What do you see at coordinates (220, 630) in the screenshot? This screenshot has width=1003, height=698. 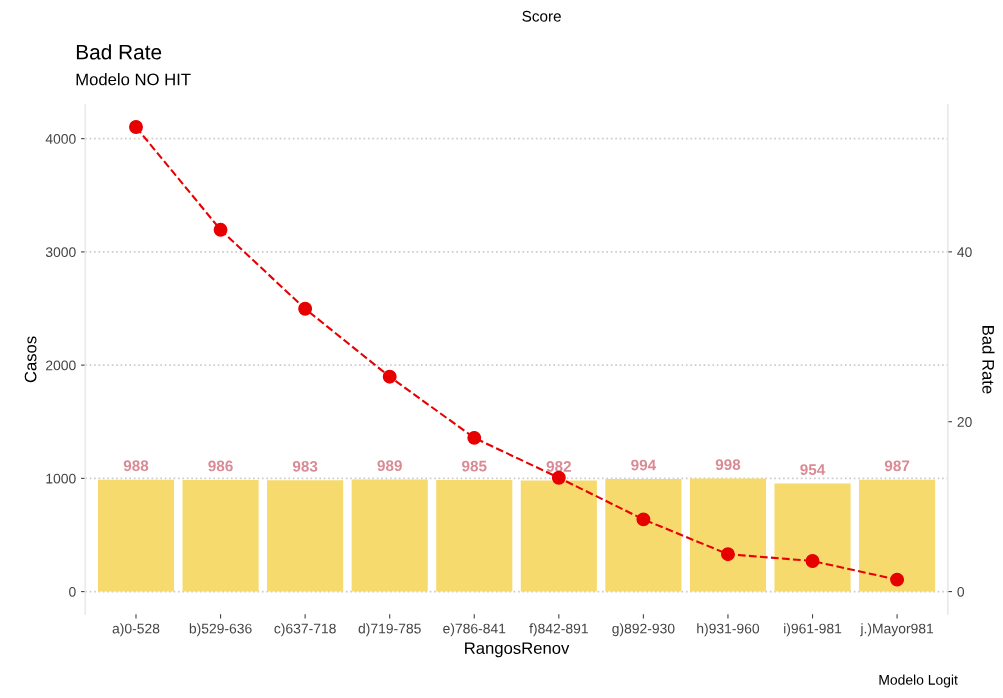 I see `x-tick-label: b)529-636` at bounding box center [220, 630].